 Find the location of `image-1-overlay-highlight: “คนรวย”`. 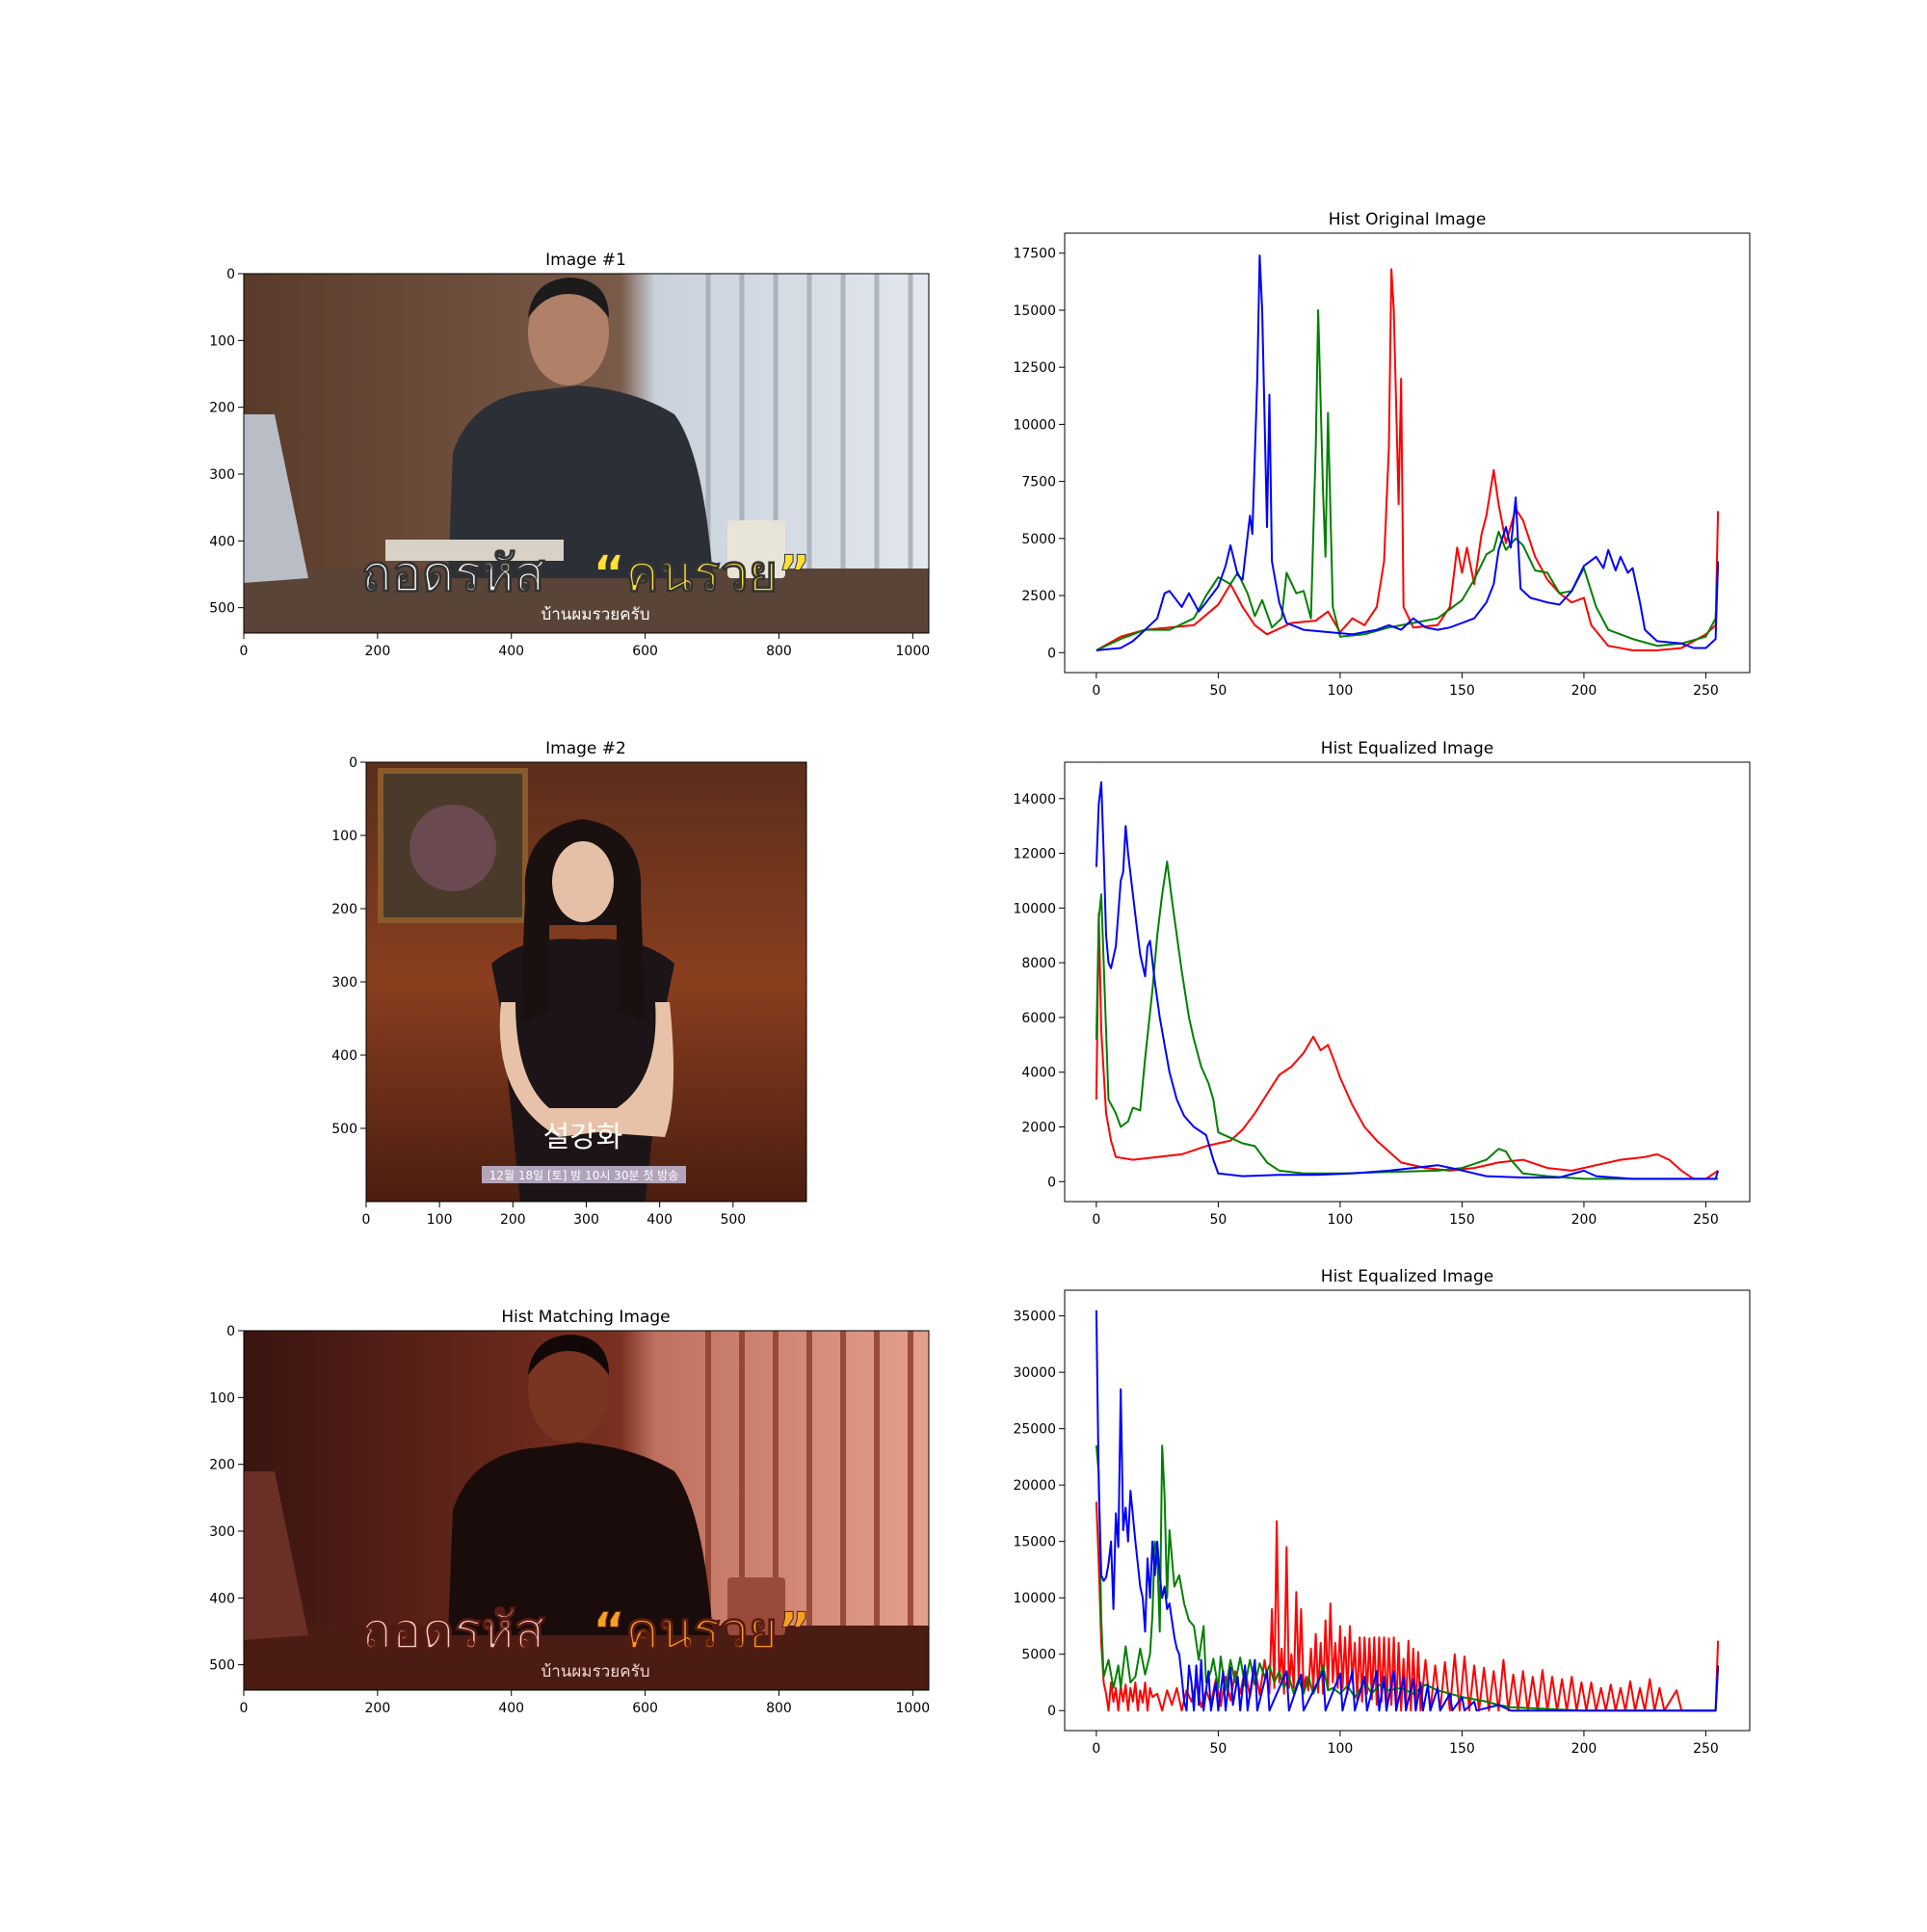

image-1-overlay-highlight: “คนรวย” is located at coordinates (702, 574).